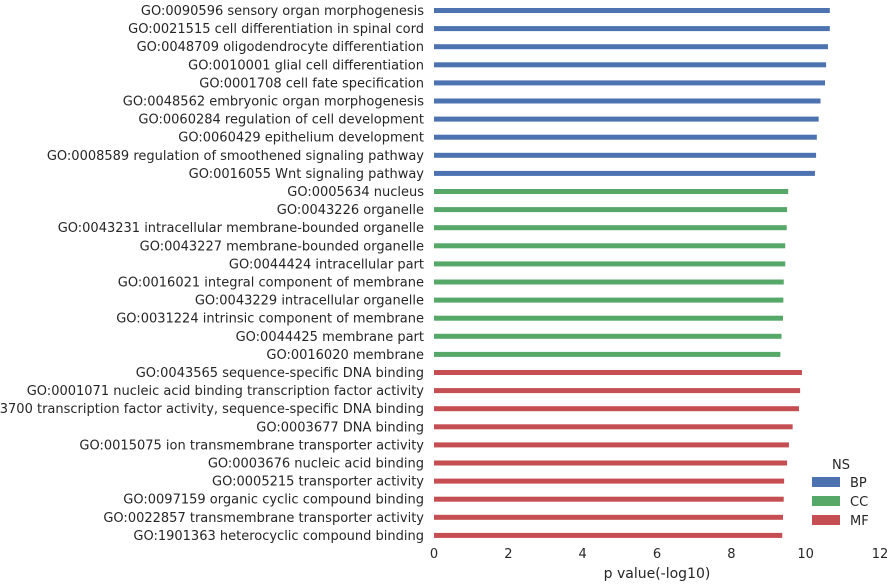 Image resolution: width=894 pixels, height=587 pixels. I want to click on category-label-24: GO:0003677 DNA binding, so click(340, 427).